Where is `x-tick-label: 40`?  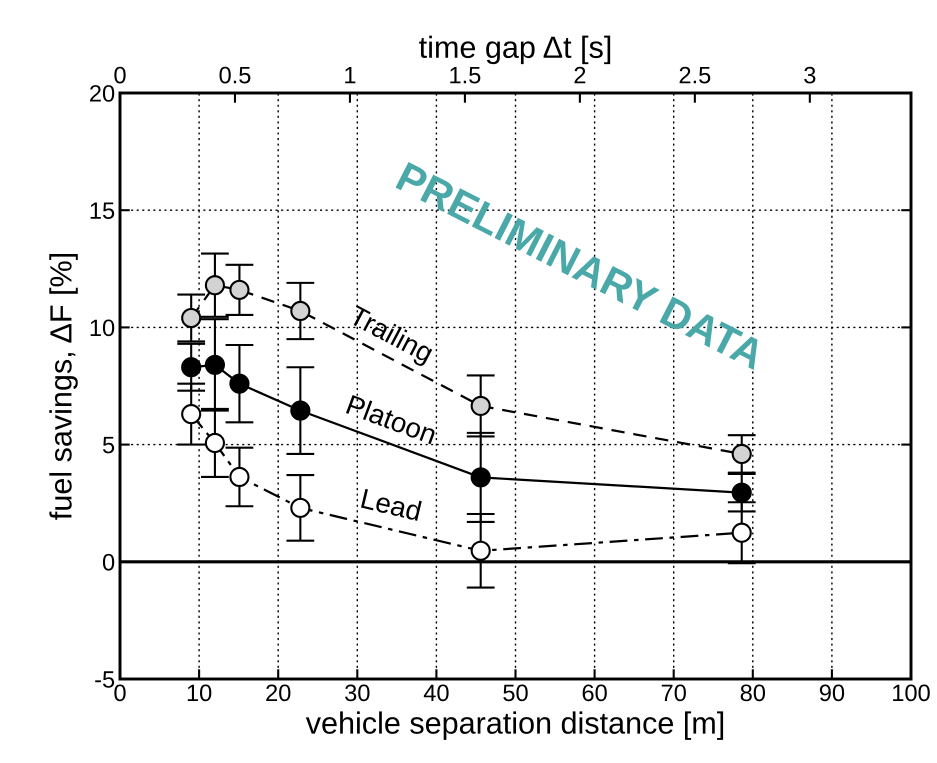 x-tick-label: 40 is located at coordinates (436, 693).